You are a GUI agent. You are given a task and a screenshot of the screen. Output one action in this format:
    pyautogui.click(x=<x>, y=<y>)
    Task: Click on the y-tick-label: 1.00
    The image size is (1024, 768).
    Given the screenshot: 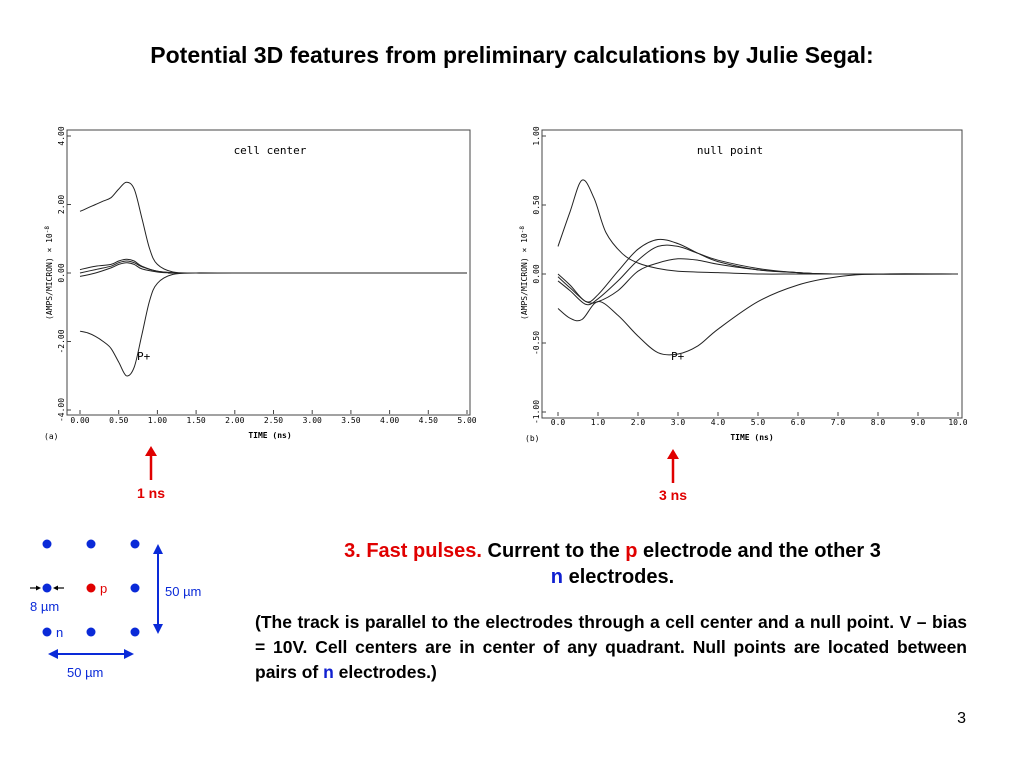 What is the action you would take?
    pyautogui.click(x=536, y=135)
    